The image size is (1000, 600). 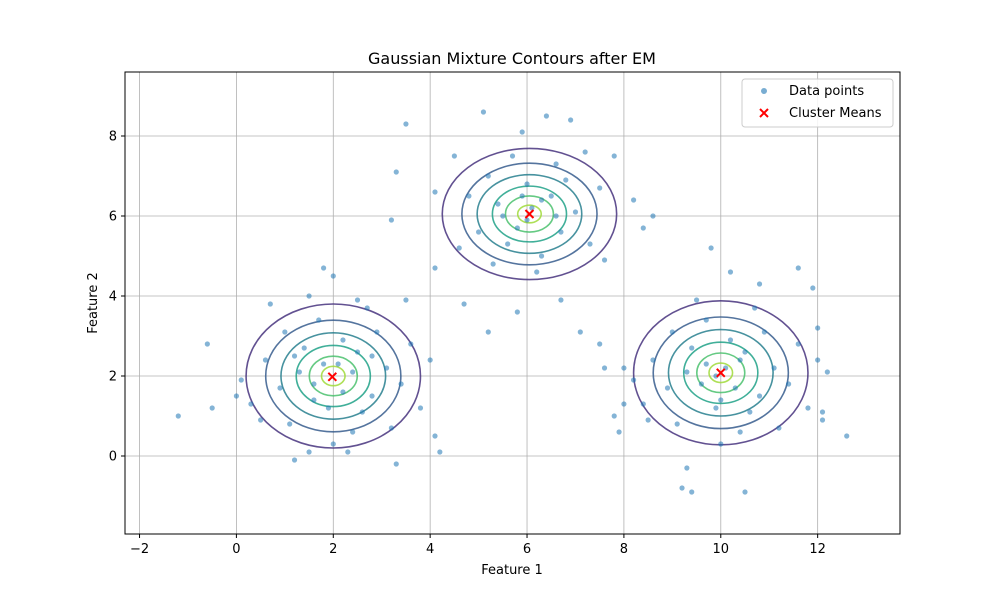 I want to click on chart-title: Gaussian Mixture Contours after EM, so click(x=512, y=58).